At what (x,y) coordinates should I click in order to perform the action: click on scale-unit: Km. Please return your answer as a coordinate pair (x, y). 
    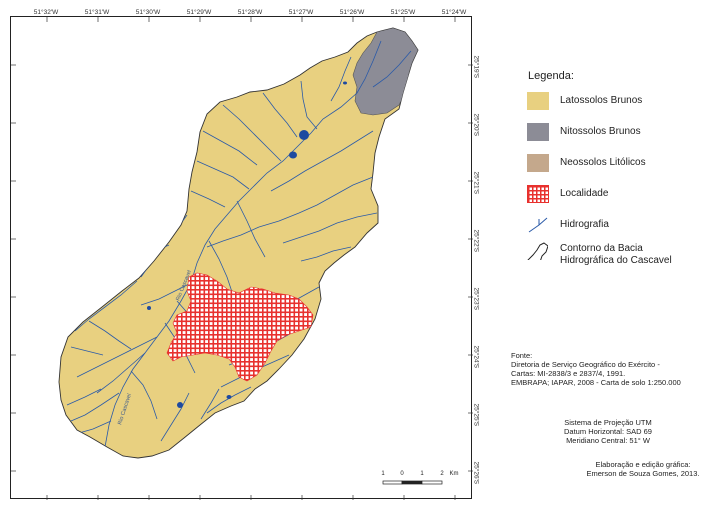
    Looking at the image, I should click on (454, 474).